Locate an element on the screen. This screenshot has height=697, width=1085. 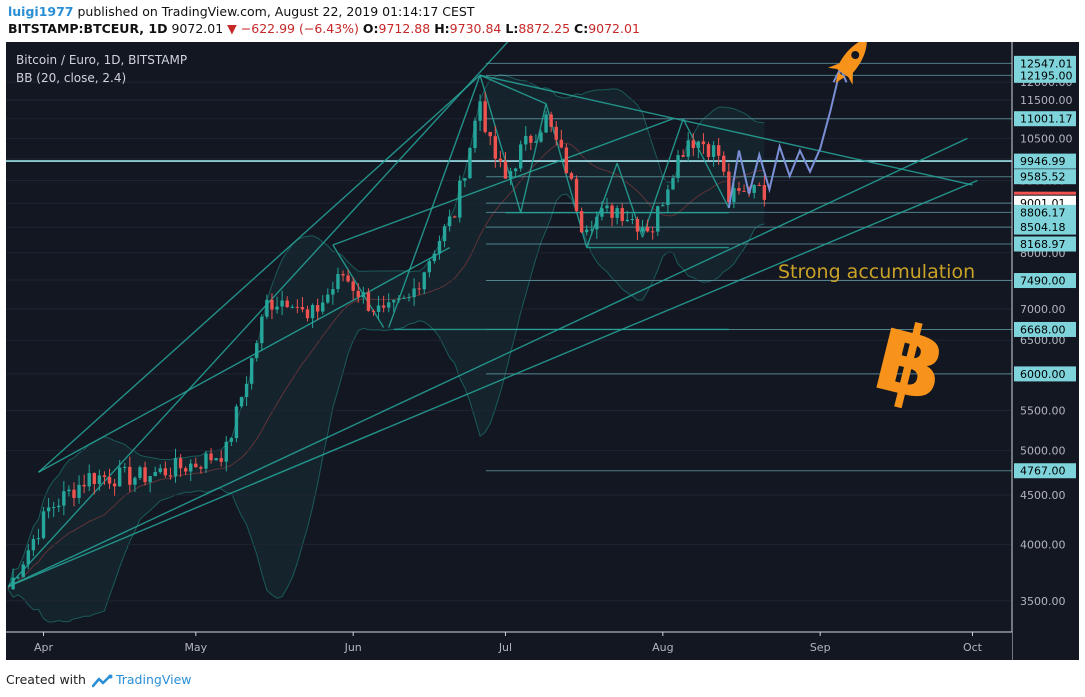
price-tick-label: 6500.00 is located at coordinates (1043, 340).